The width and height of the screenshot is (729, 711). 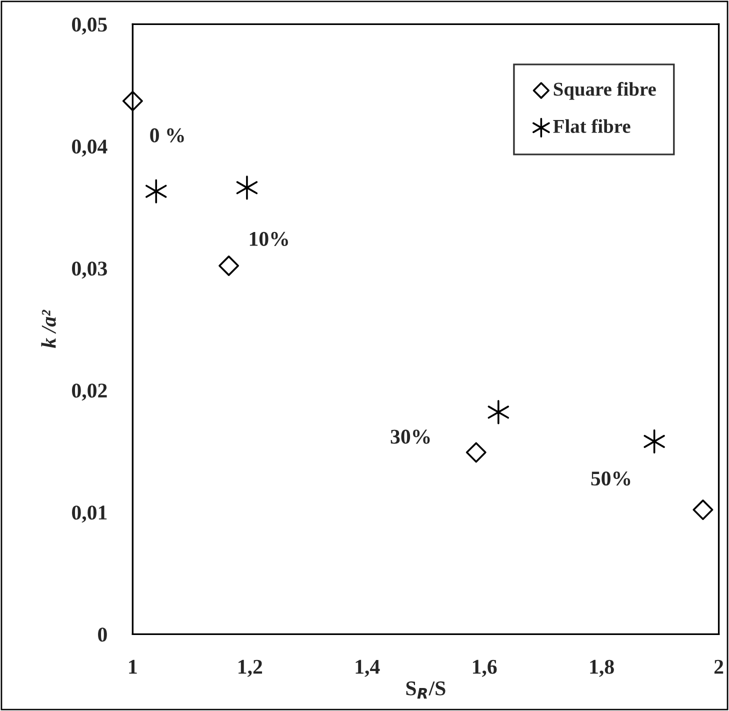 What do you see at coordinates (368, 668) in the screenshot?
I see `x-tick-label: 1,4` at bounding box center [368, 668].